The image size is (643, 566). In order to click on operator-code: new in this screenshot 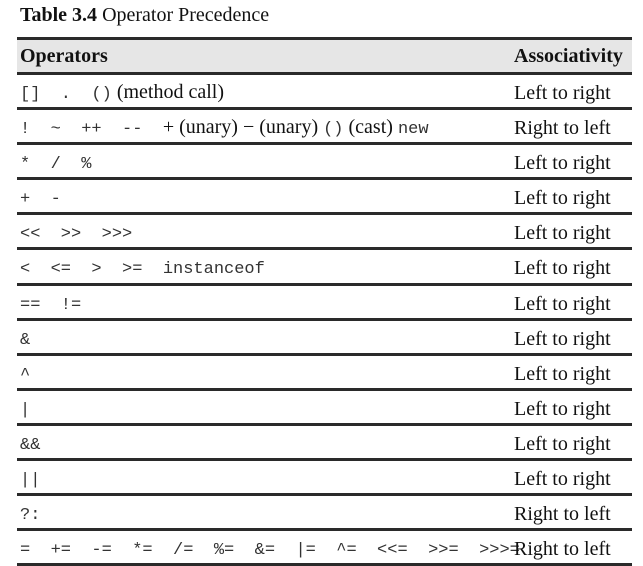, I will do `click(413, 130)`.